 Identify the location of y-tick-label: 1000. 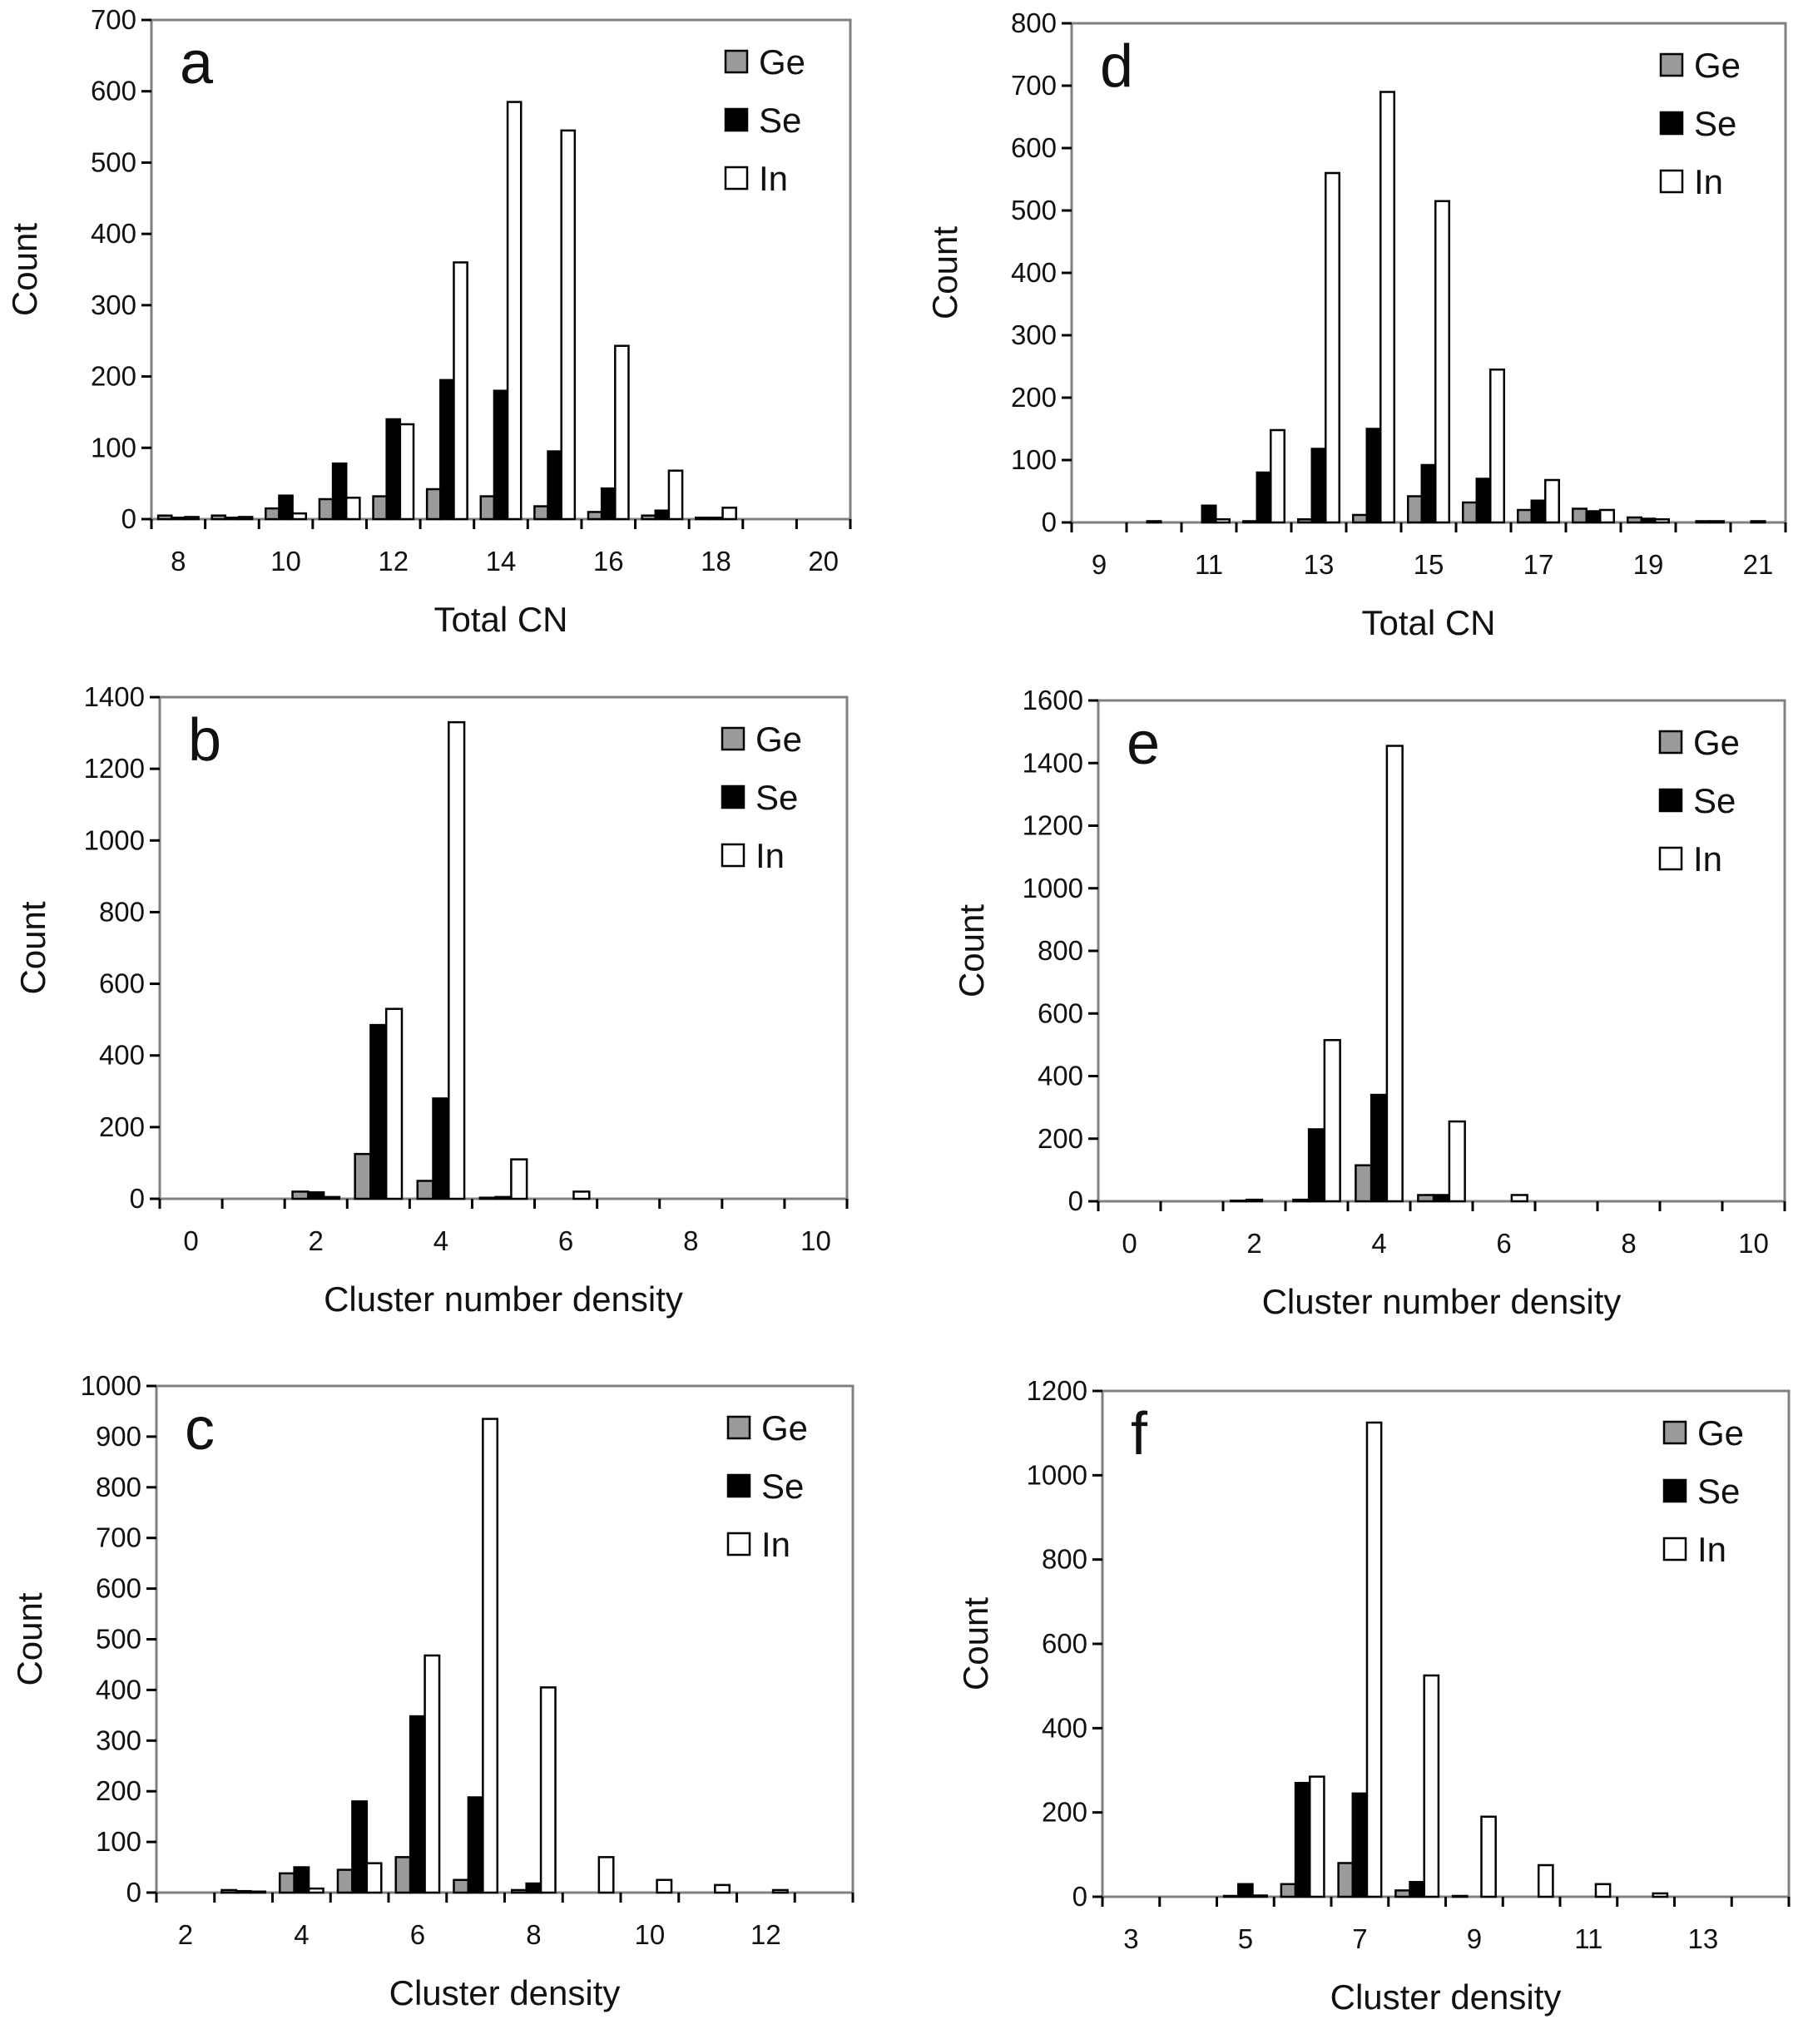
(111, 1385).